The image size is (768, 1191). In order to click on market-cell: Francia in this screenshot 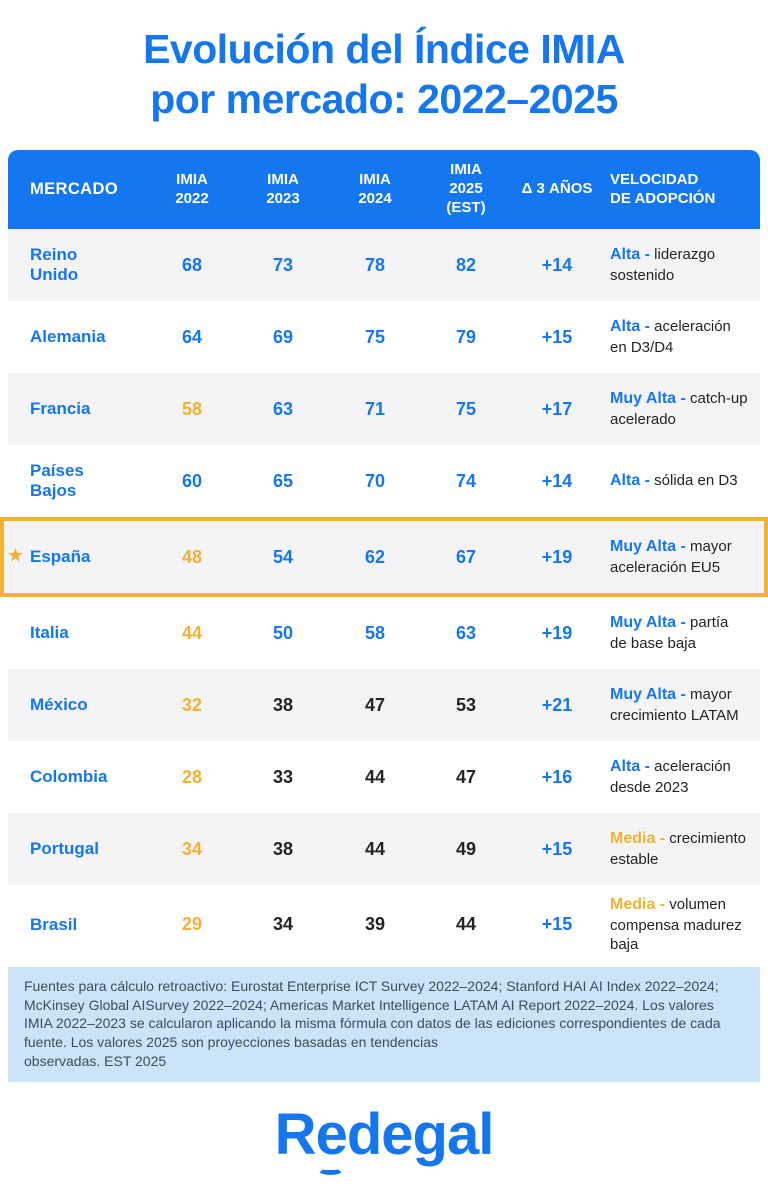, I will do `click(78, 409)`.